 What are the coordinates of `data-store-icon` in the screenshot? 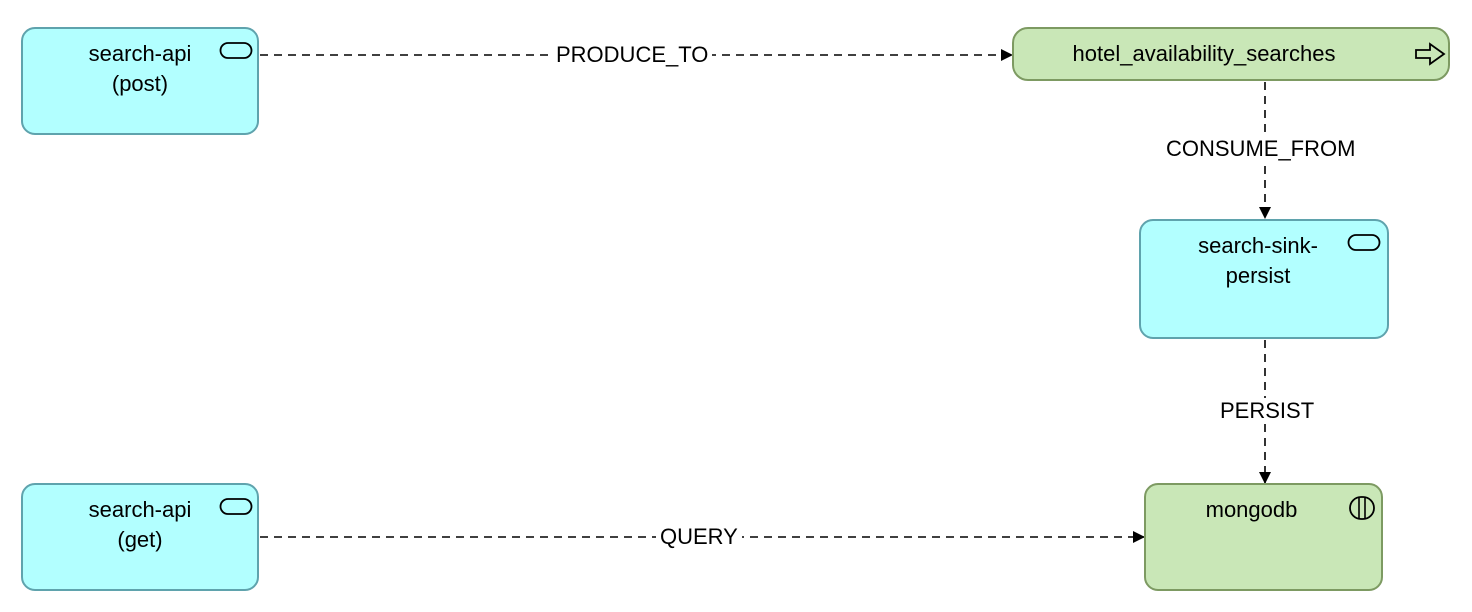 It's located at (1362, 508).